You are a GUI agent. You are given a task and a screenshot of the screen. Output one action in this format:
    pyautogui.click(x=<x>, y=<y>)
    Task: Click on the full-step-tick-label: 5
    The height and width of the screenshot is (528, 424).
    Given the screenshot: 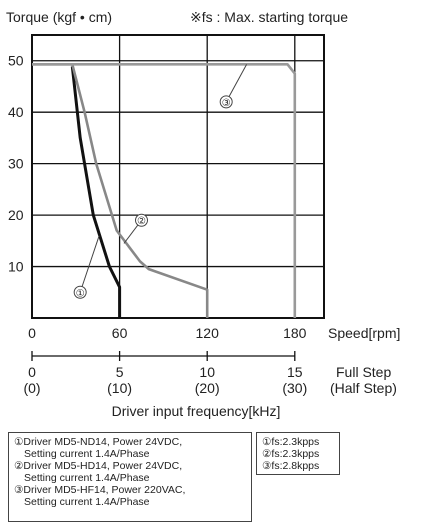 What is the action you would take?
    pyautogui.click(x=120, y=372)
    